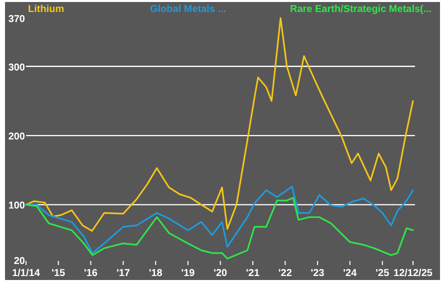 Image resolution: width=445 pixels, height=282 pixels. Describe the element at coordinates (59, 273) in the screenshot. I see `x-tick-label: '15` at that location.